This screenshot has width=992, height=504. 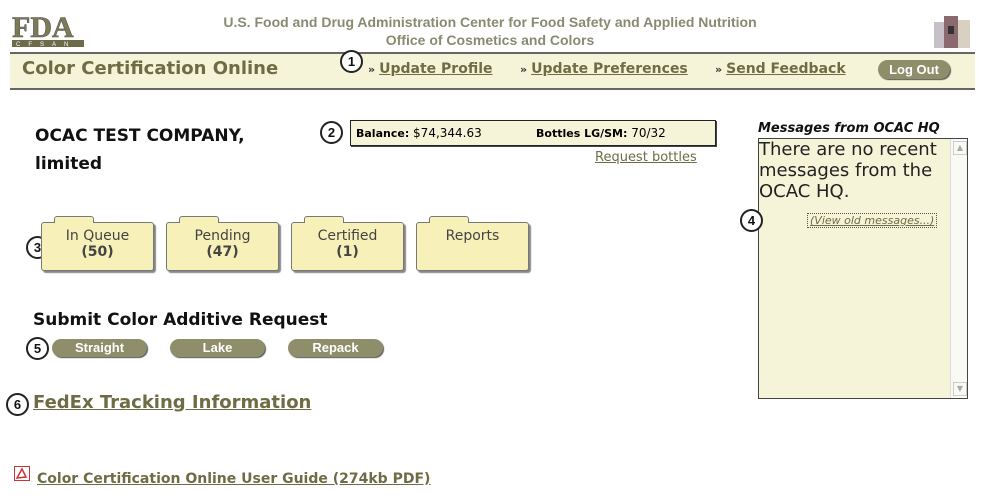 I want to click on folder-count: (50), so click(x=97, y=252).